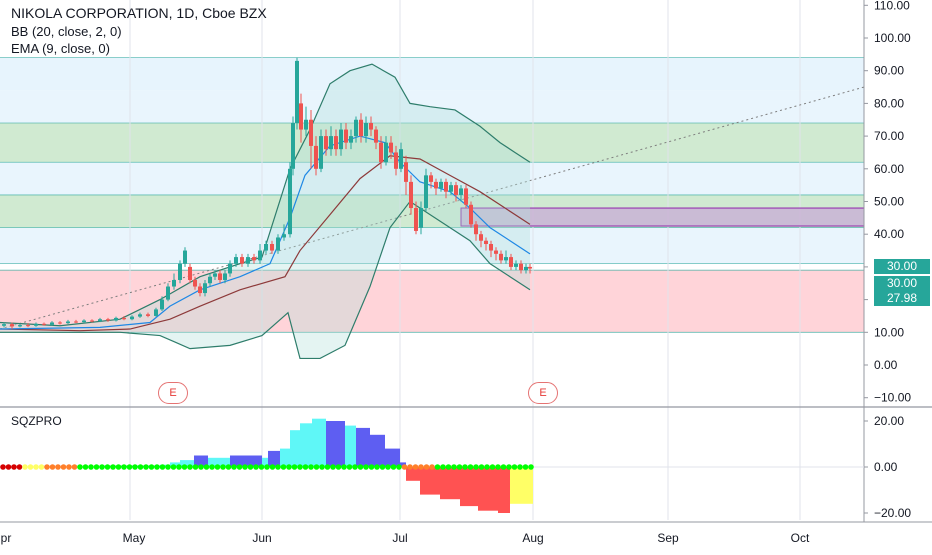  Describe the element at coordinates (889, 136) in the screenshot. I see `price-axis-label: 70.00` at that location.